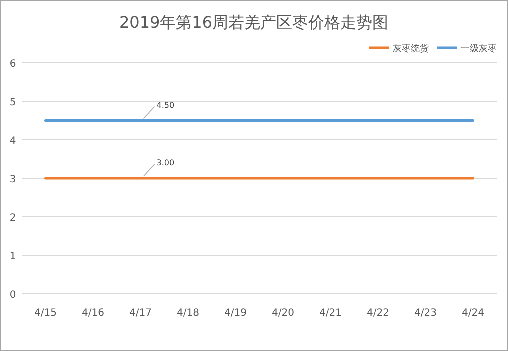 Image resolution: width=508 pixels, height=351 pixels. What do you see at coordinates (141, 313) in the screenshot?
I see `x-tick-label: 4/17` at bounding box center [141, 313].